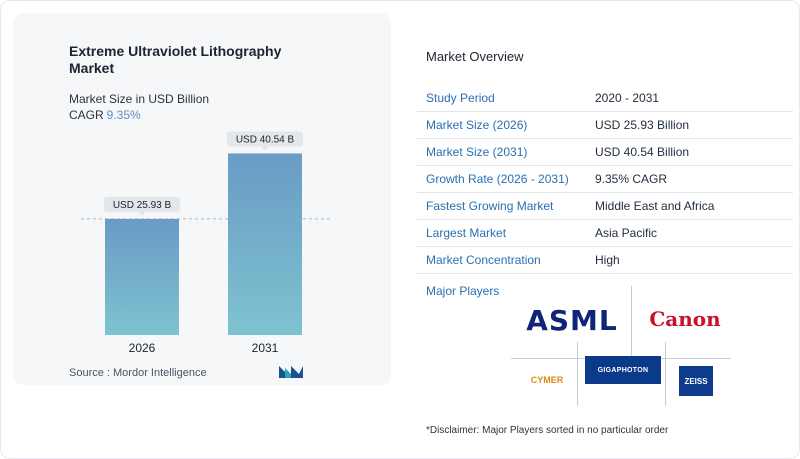 This screenshot has width=800, height=459. What do you see at coordinates (642, 152) in the screenshot?
I see `overview-row-value: USD 40.54 Billion` at bounding box center [642, 152].